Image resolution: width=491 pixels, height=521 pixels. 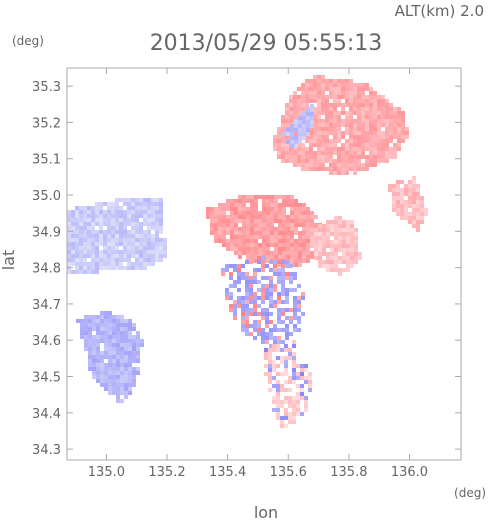 I want to click on y-tick-label: 34.3, so click(x=46, y=450).